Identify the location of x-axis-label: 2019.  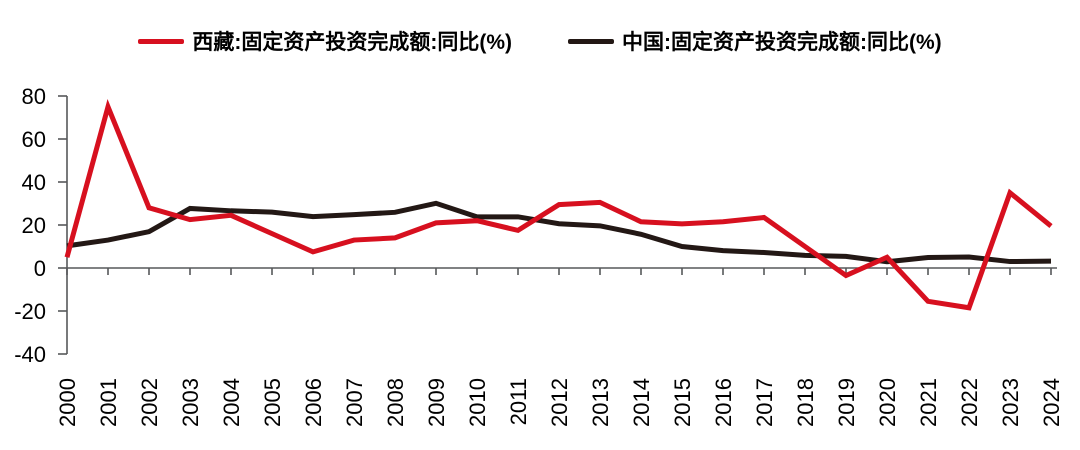
(846, 402).